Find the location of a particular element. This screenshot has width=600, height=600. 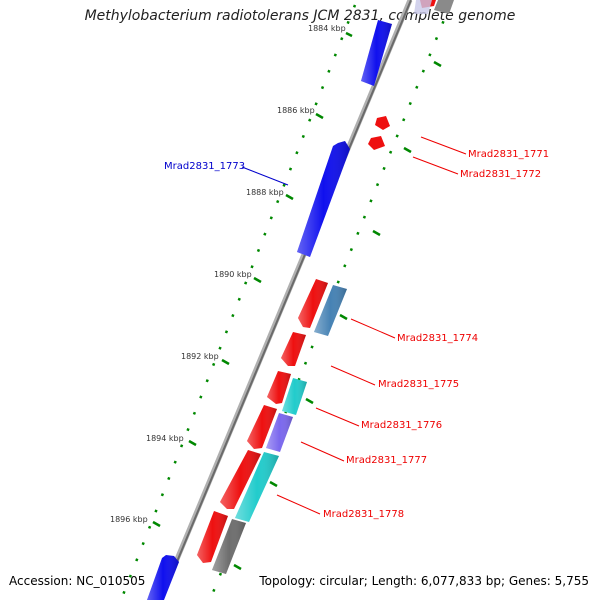

kbp-tick-label: 1890 kbp is located at coordinates (233, 274).